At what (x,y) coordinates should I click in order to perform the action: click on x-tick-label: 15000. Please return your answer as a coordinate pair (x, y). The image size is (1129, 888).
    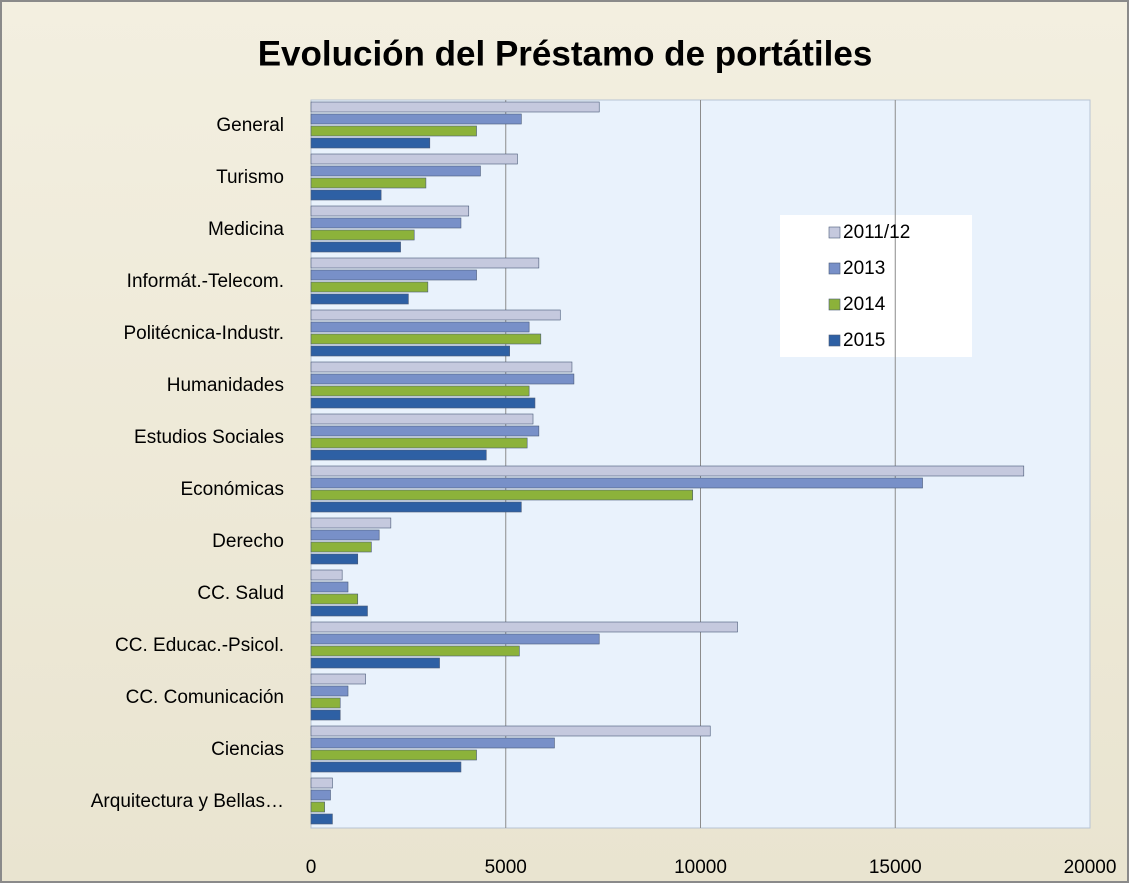
    Looking at the image, I should click on (895, 867).